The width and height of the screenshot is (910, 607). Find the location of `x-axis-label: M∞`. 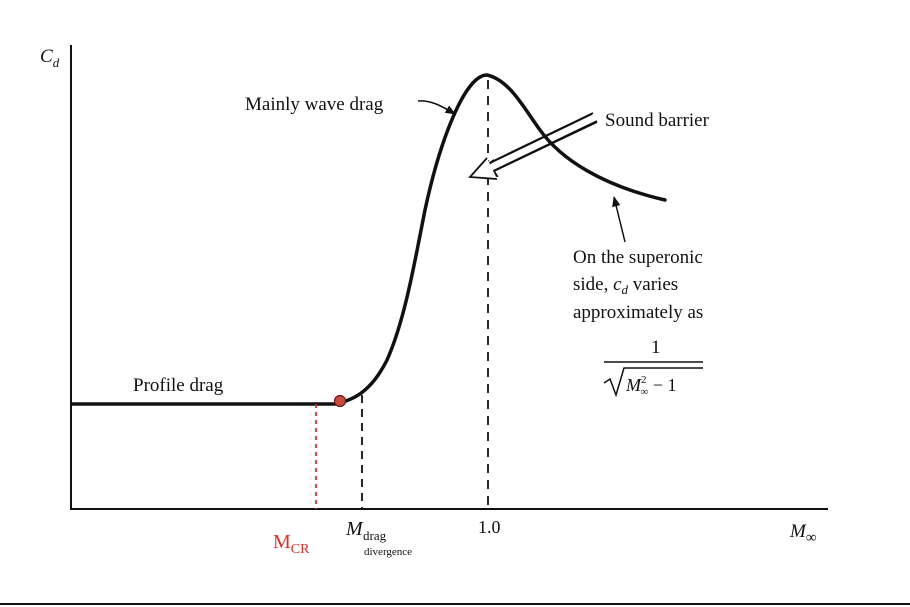

x-axis-label: M∞ is located at coordinates (803, 533).